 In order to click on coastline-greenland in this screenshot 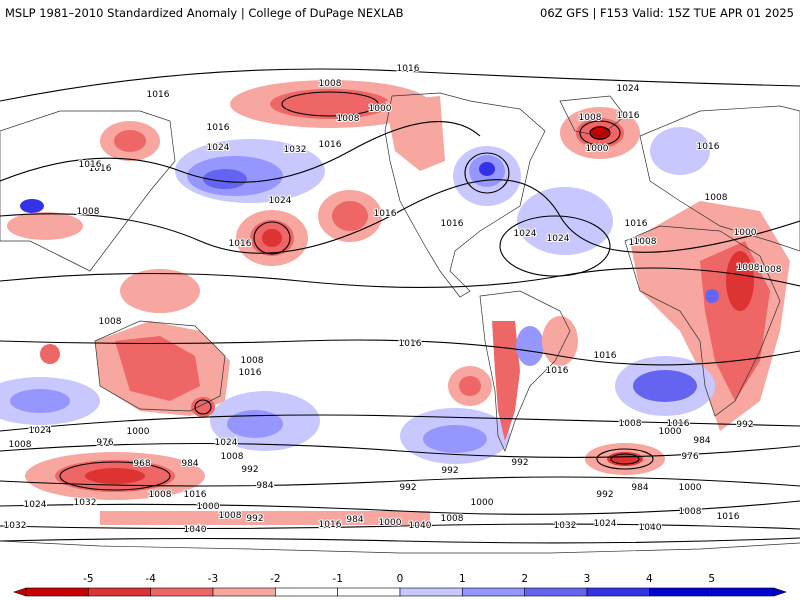, I will do `click(592, 116)`.